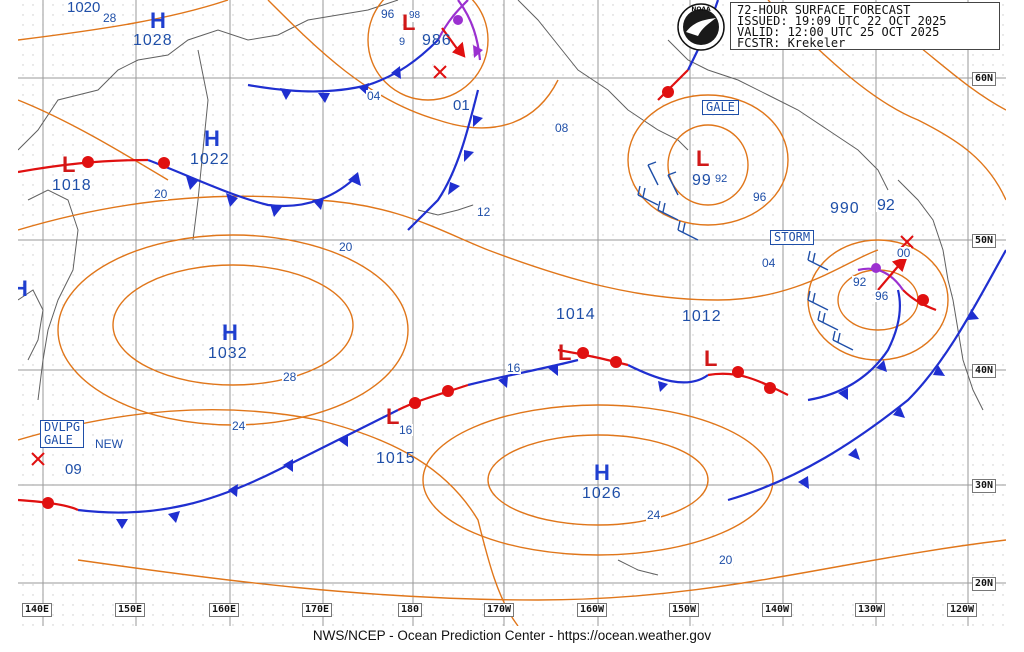 This screenshot has width=1024, height=652. I want to click on isobar-label: 09, so click(73, 469).